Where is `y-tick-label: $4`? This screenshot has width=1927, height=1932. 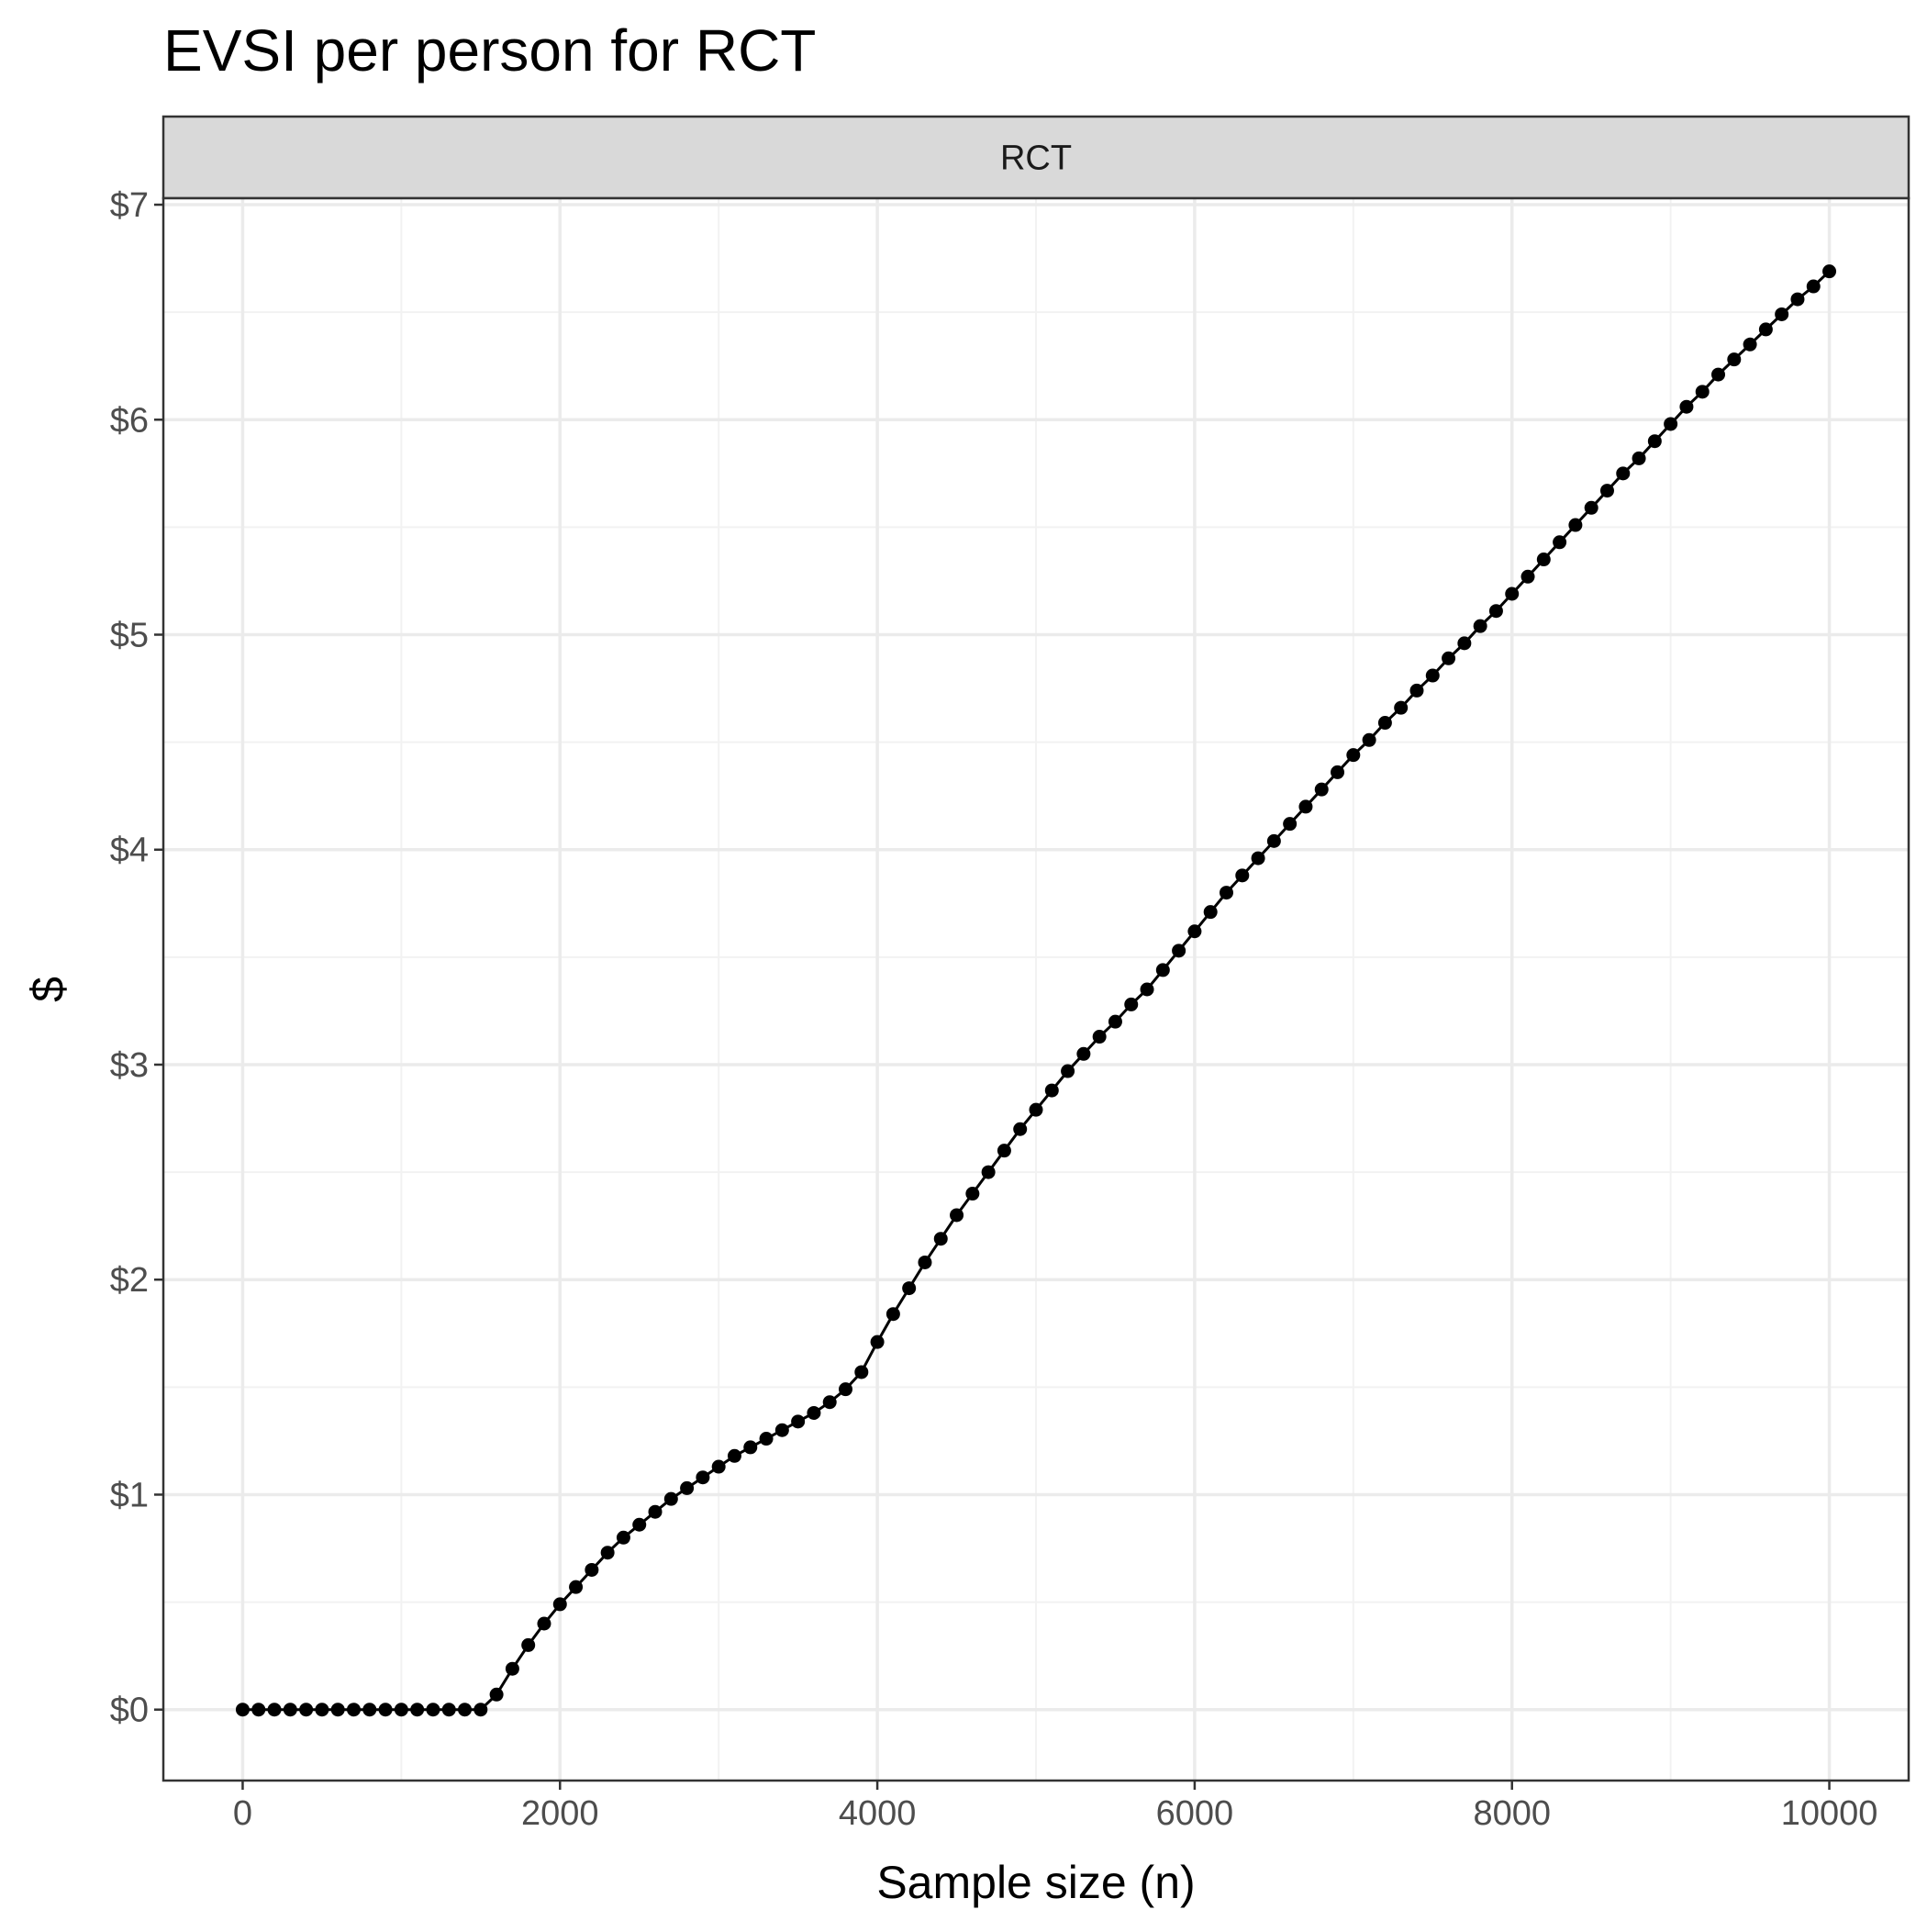
y-tick-label: $4 is located at coordinates (129, 851).